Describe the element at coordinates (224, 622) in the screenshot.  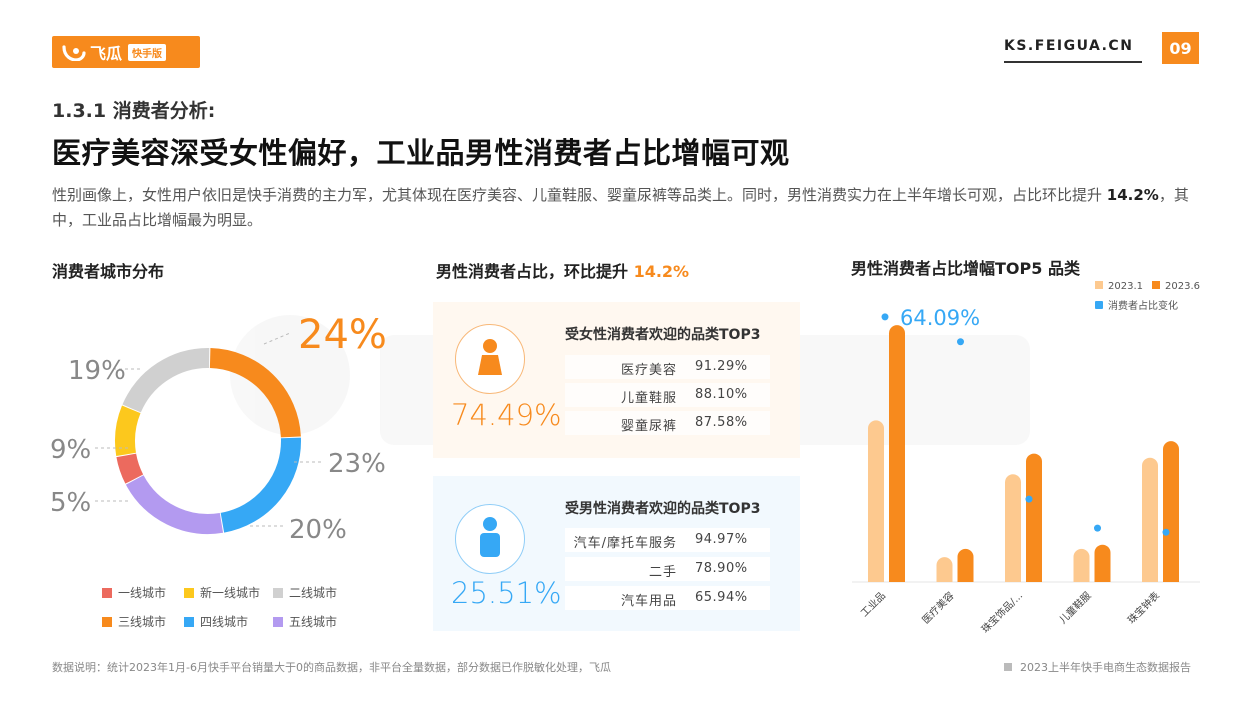
I see `legend-label: 四线城市` at that location.